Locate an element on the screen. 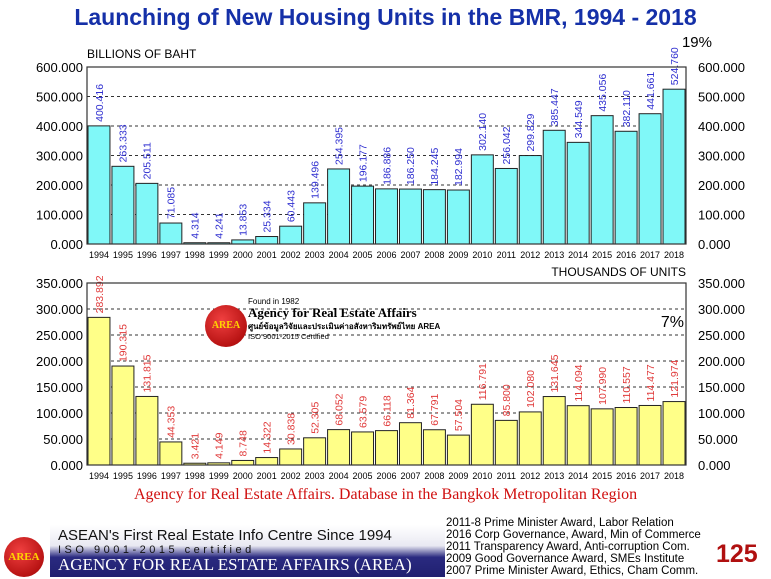 The height and width of the screenshot is (579, 771). bar-2000 is located at coordinates (243, 242).